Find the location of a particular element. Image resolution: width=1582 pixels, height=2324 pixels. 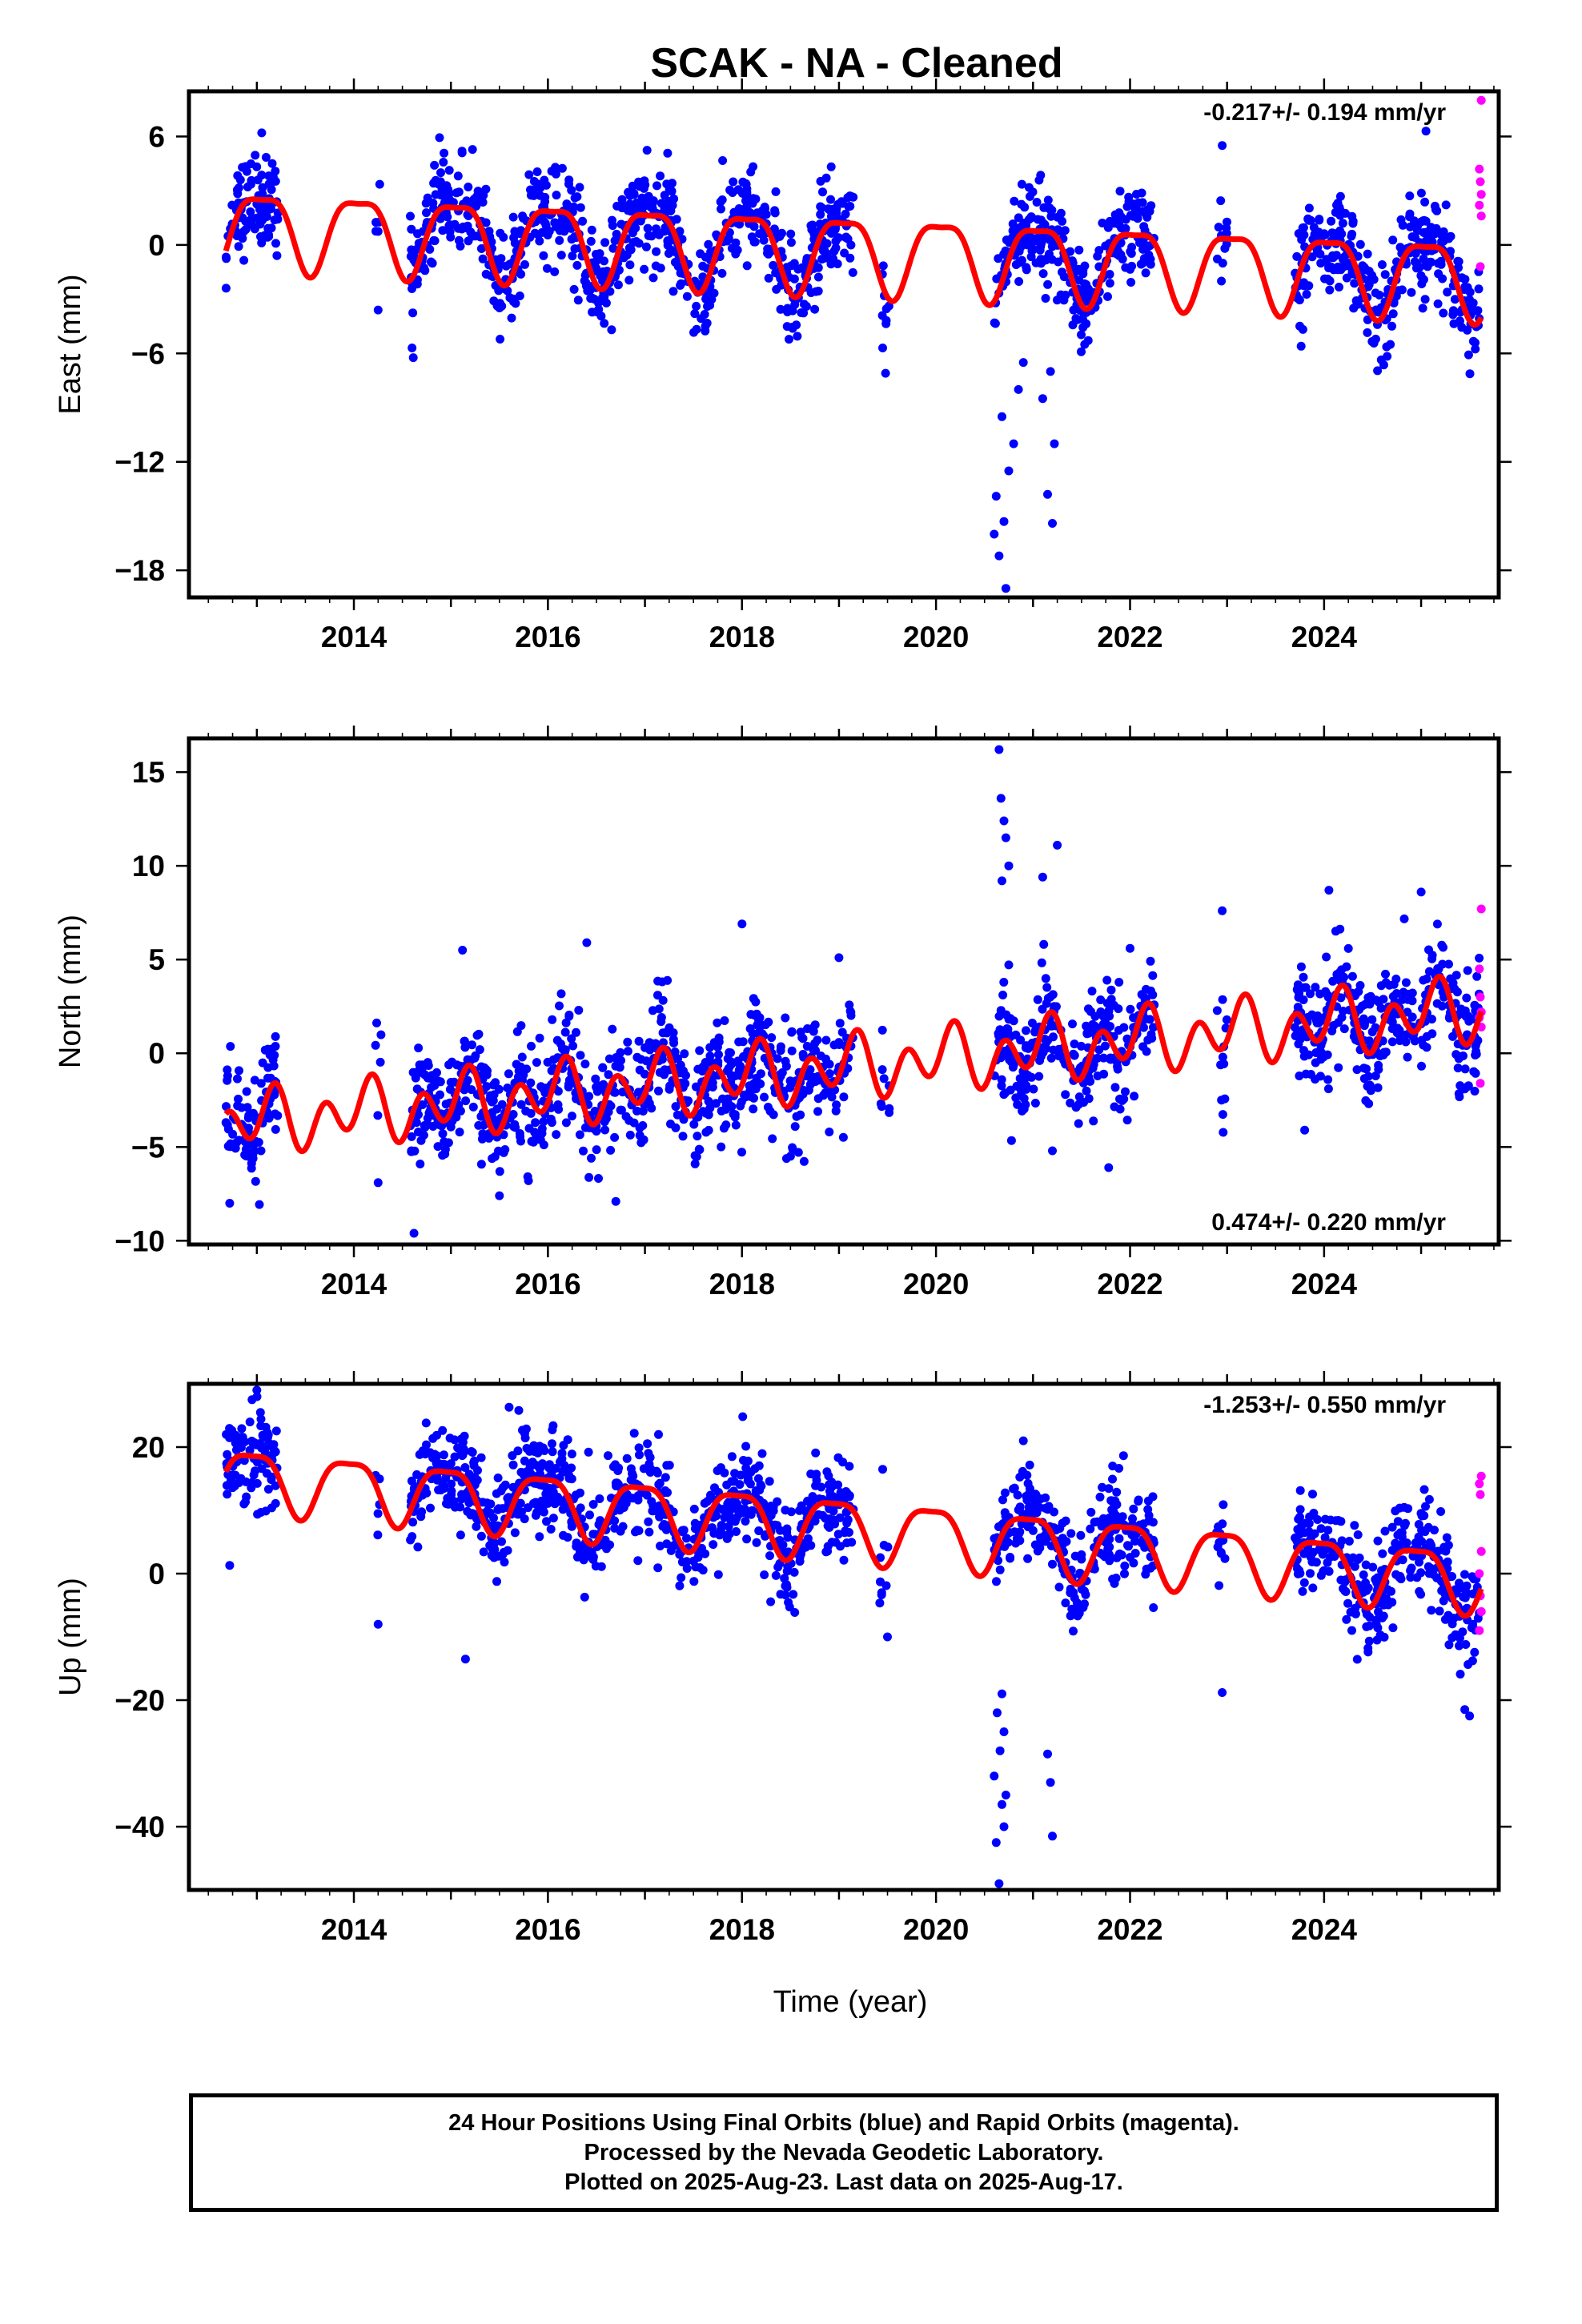

x-tick-label: 2016 is located at coordinates (548, 1284).